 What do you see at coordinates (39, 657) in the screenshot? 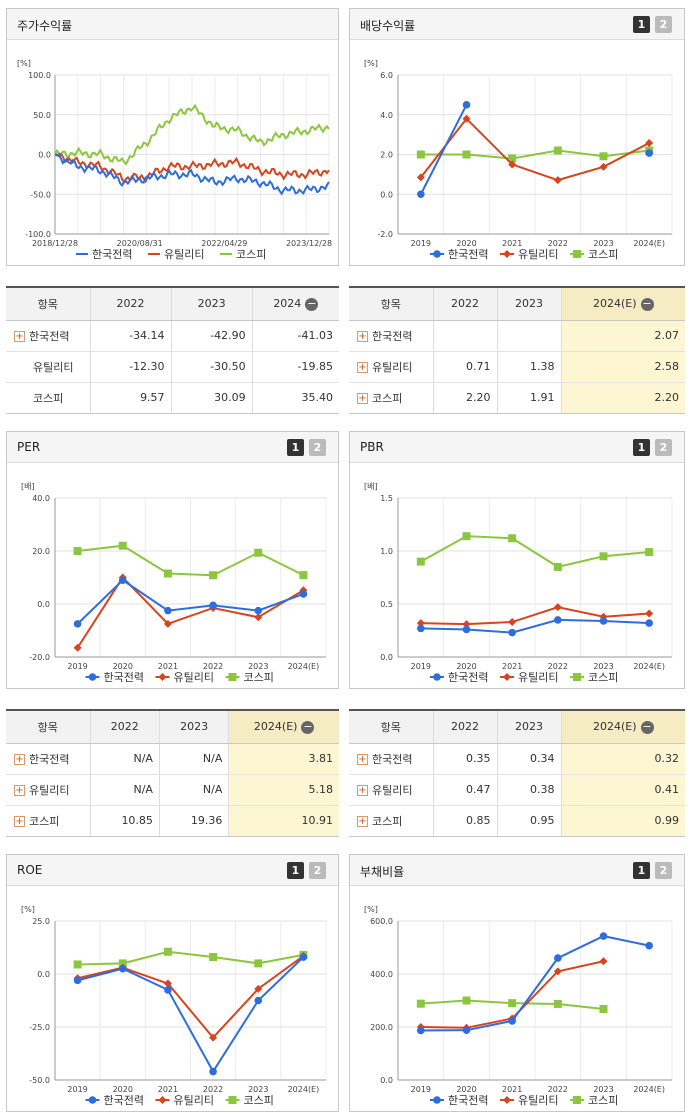
I see `y-tick-label: -20.0` at bounding box center [39, 657].